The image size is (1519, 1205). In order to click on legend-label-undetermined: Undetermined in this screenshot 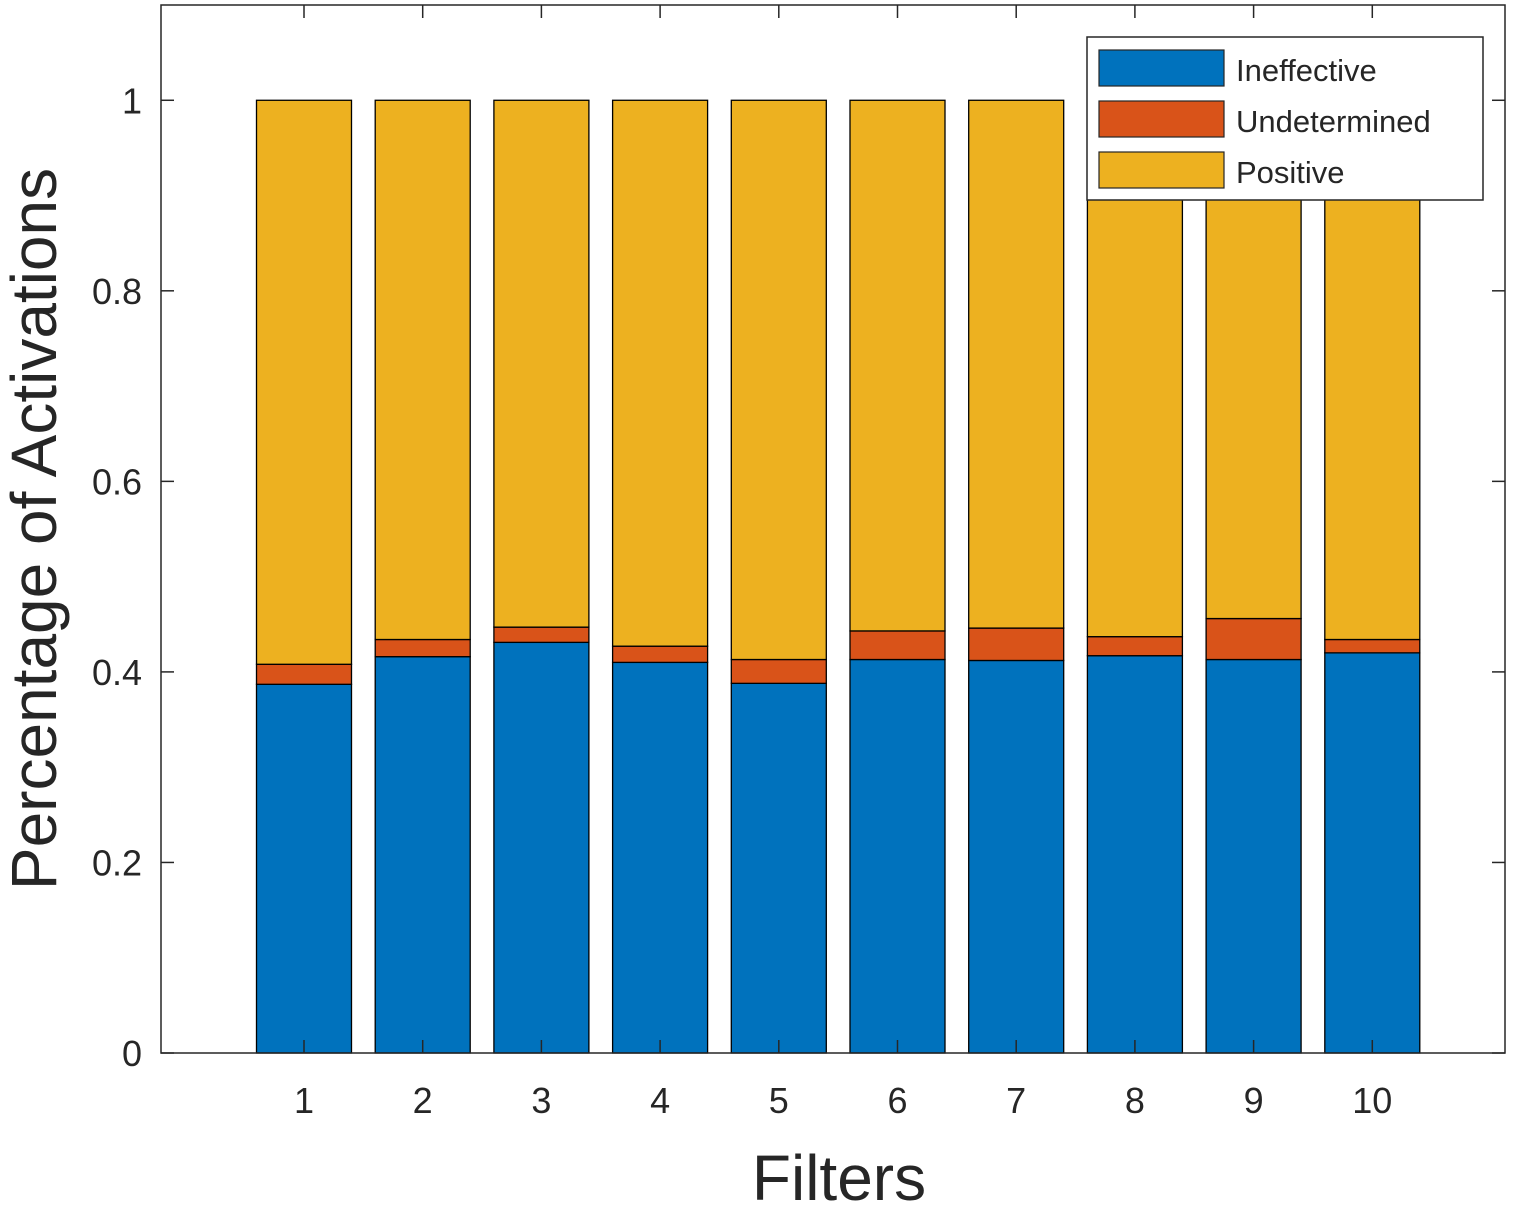, I will do `click(1333, 121)`.